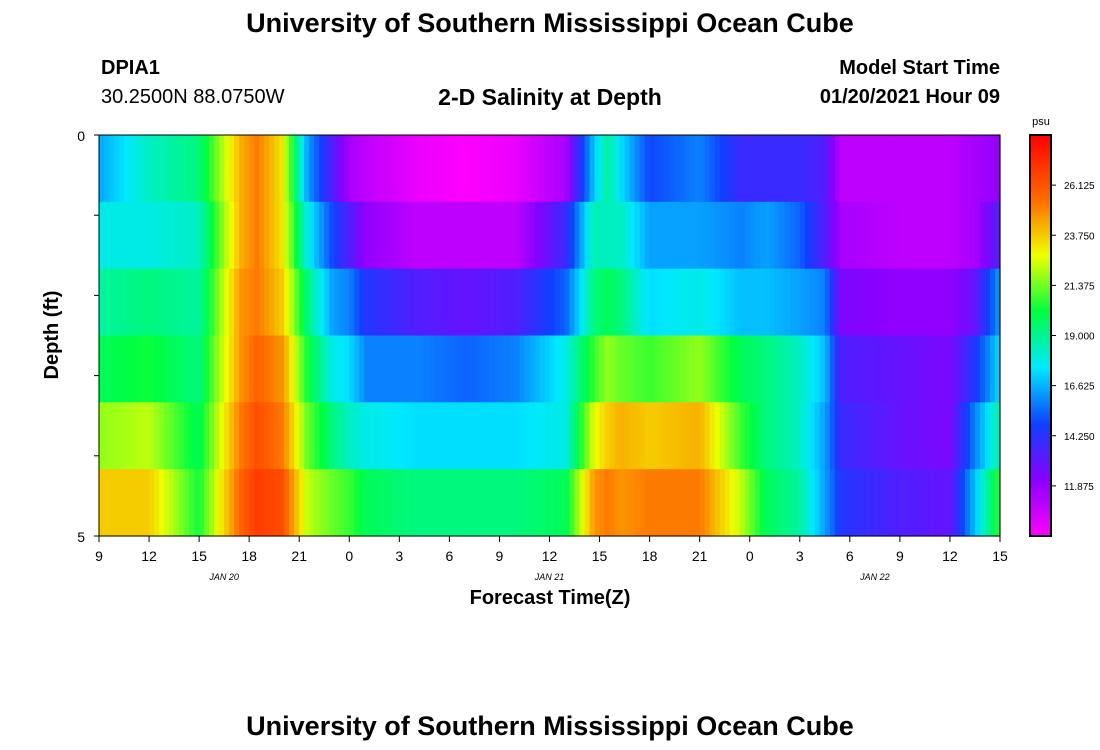 This screenshot has height=750, width=1100. Describe the element at coordinates (1040, 335) in the screenshot. I see `colorbar` at that location.